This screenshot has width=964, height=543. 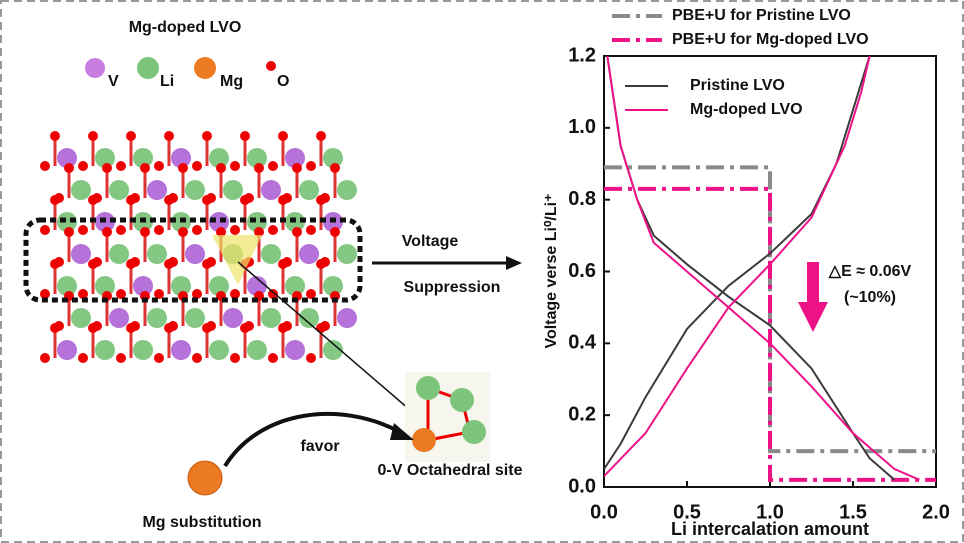 What do you see at coordinates (185, 27) in the screenshot?
I see `diagram-title: Mg-doped LVO` at bounding box center [185, 27].